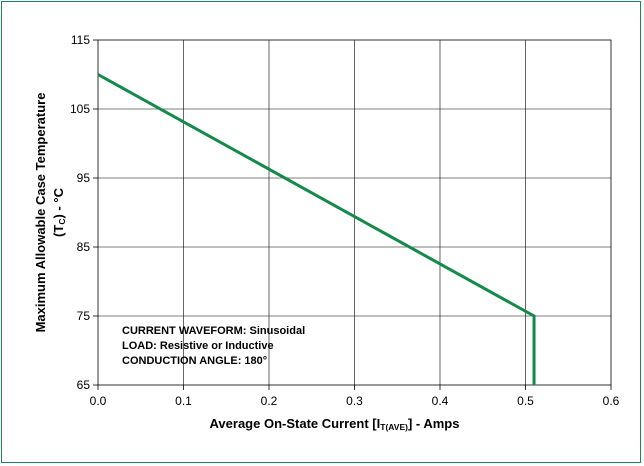  Describe the element at coordinates (611, 401) in the screenshot. I see `x-tick-label: 0.6` at that location.